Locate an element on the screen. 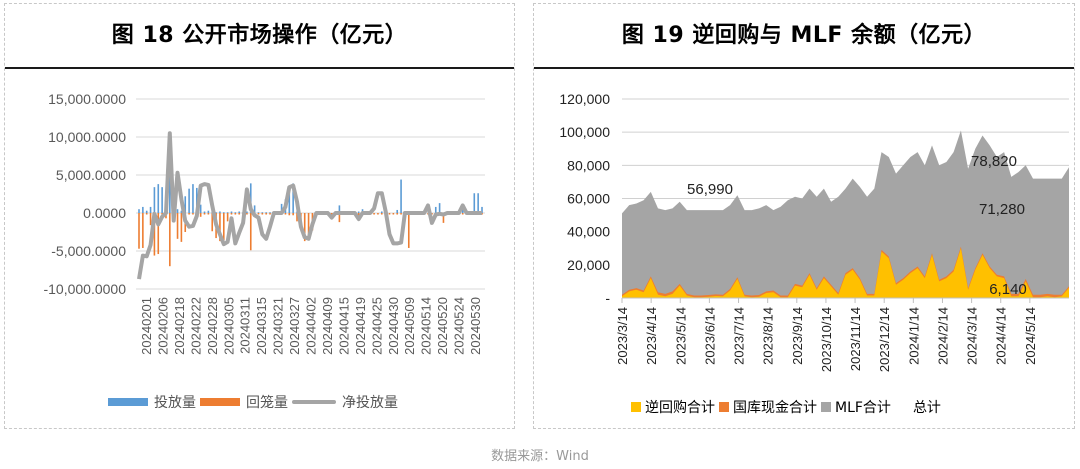  legend-swatch-reverse-repo is located at coordinates (636, 407).